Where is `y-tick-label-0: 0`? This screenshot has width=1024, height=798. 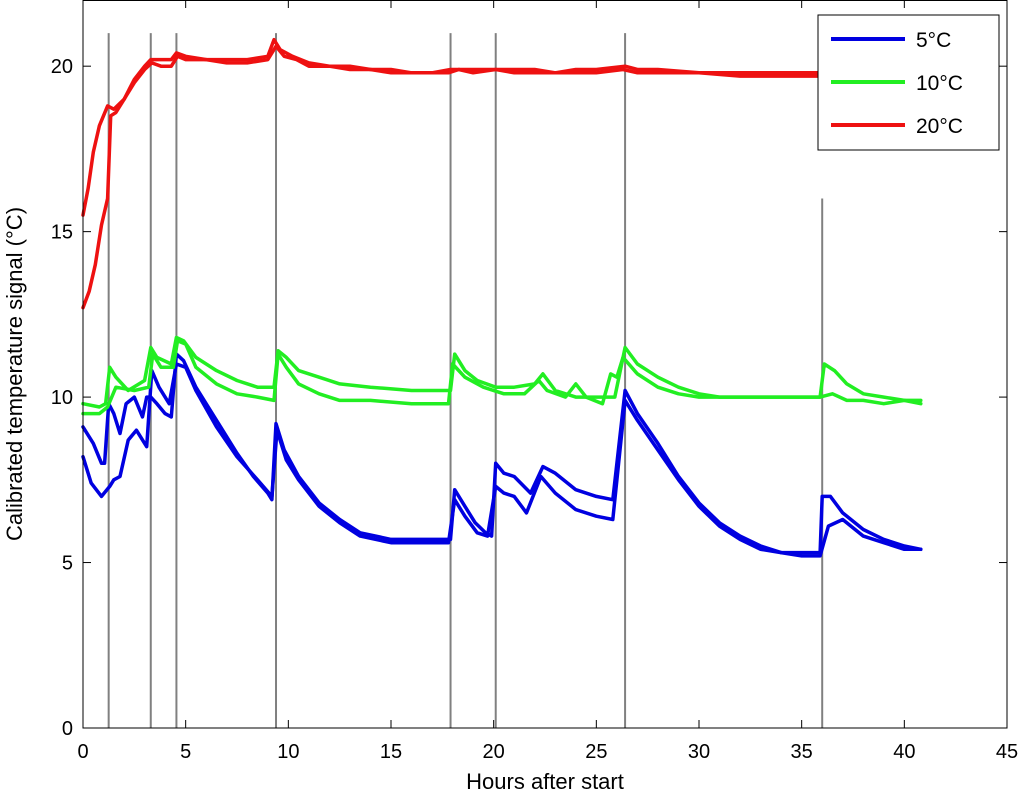 y-tick-label-0: 0 is located at coordinates (67, 729).